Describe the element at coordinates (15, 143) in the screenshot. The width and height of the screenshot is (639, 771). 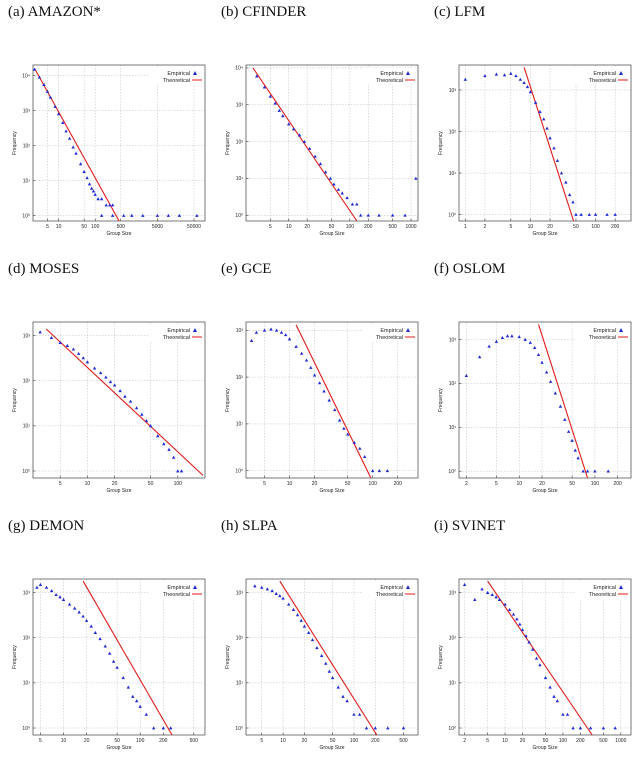
I see `y-axis-label: Frequency` at that location.